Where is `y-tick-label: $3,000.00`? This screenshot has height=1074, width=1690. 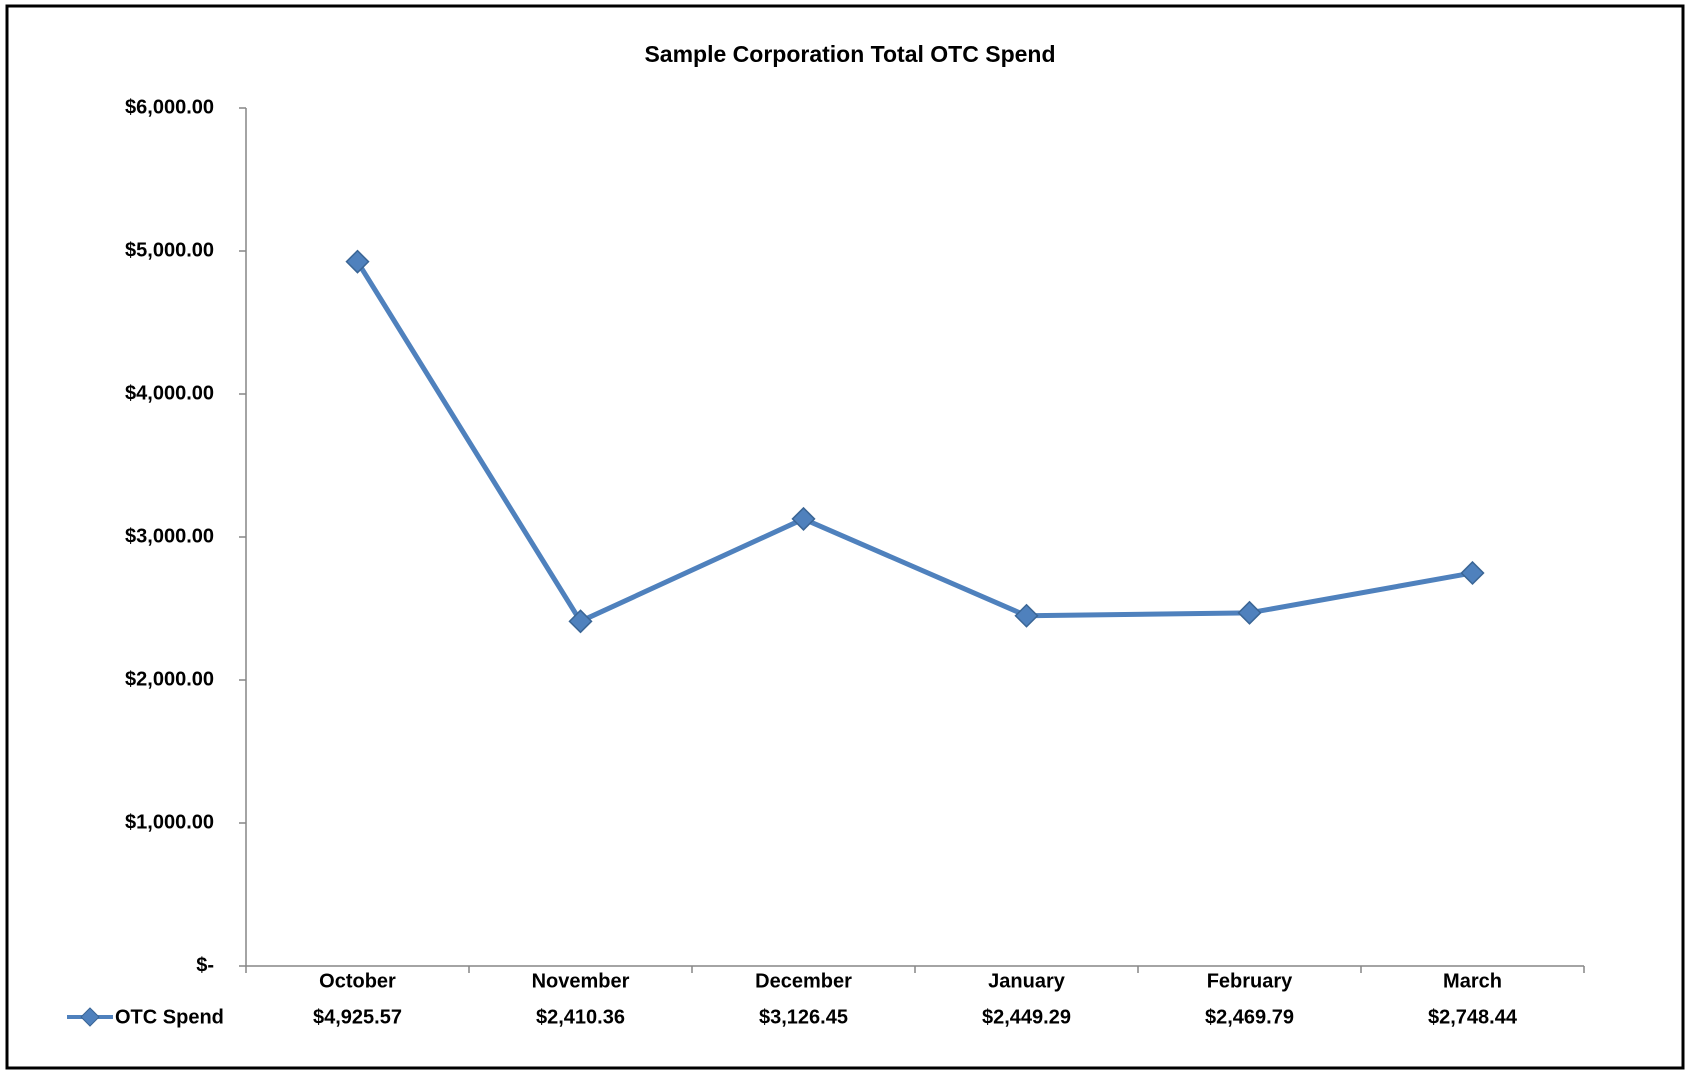
y-tick-label: $3,000.00 is located at coordinates (169, 536).